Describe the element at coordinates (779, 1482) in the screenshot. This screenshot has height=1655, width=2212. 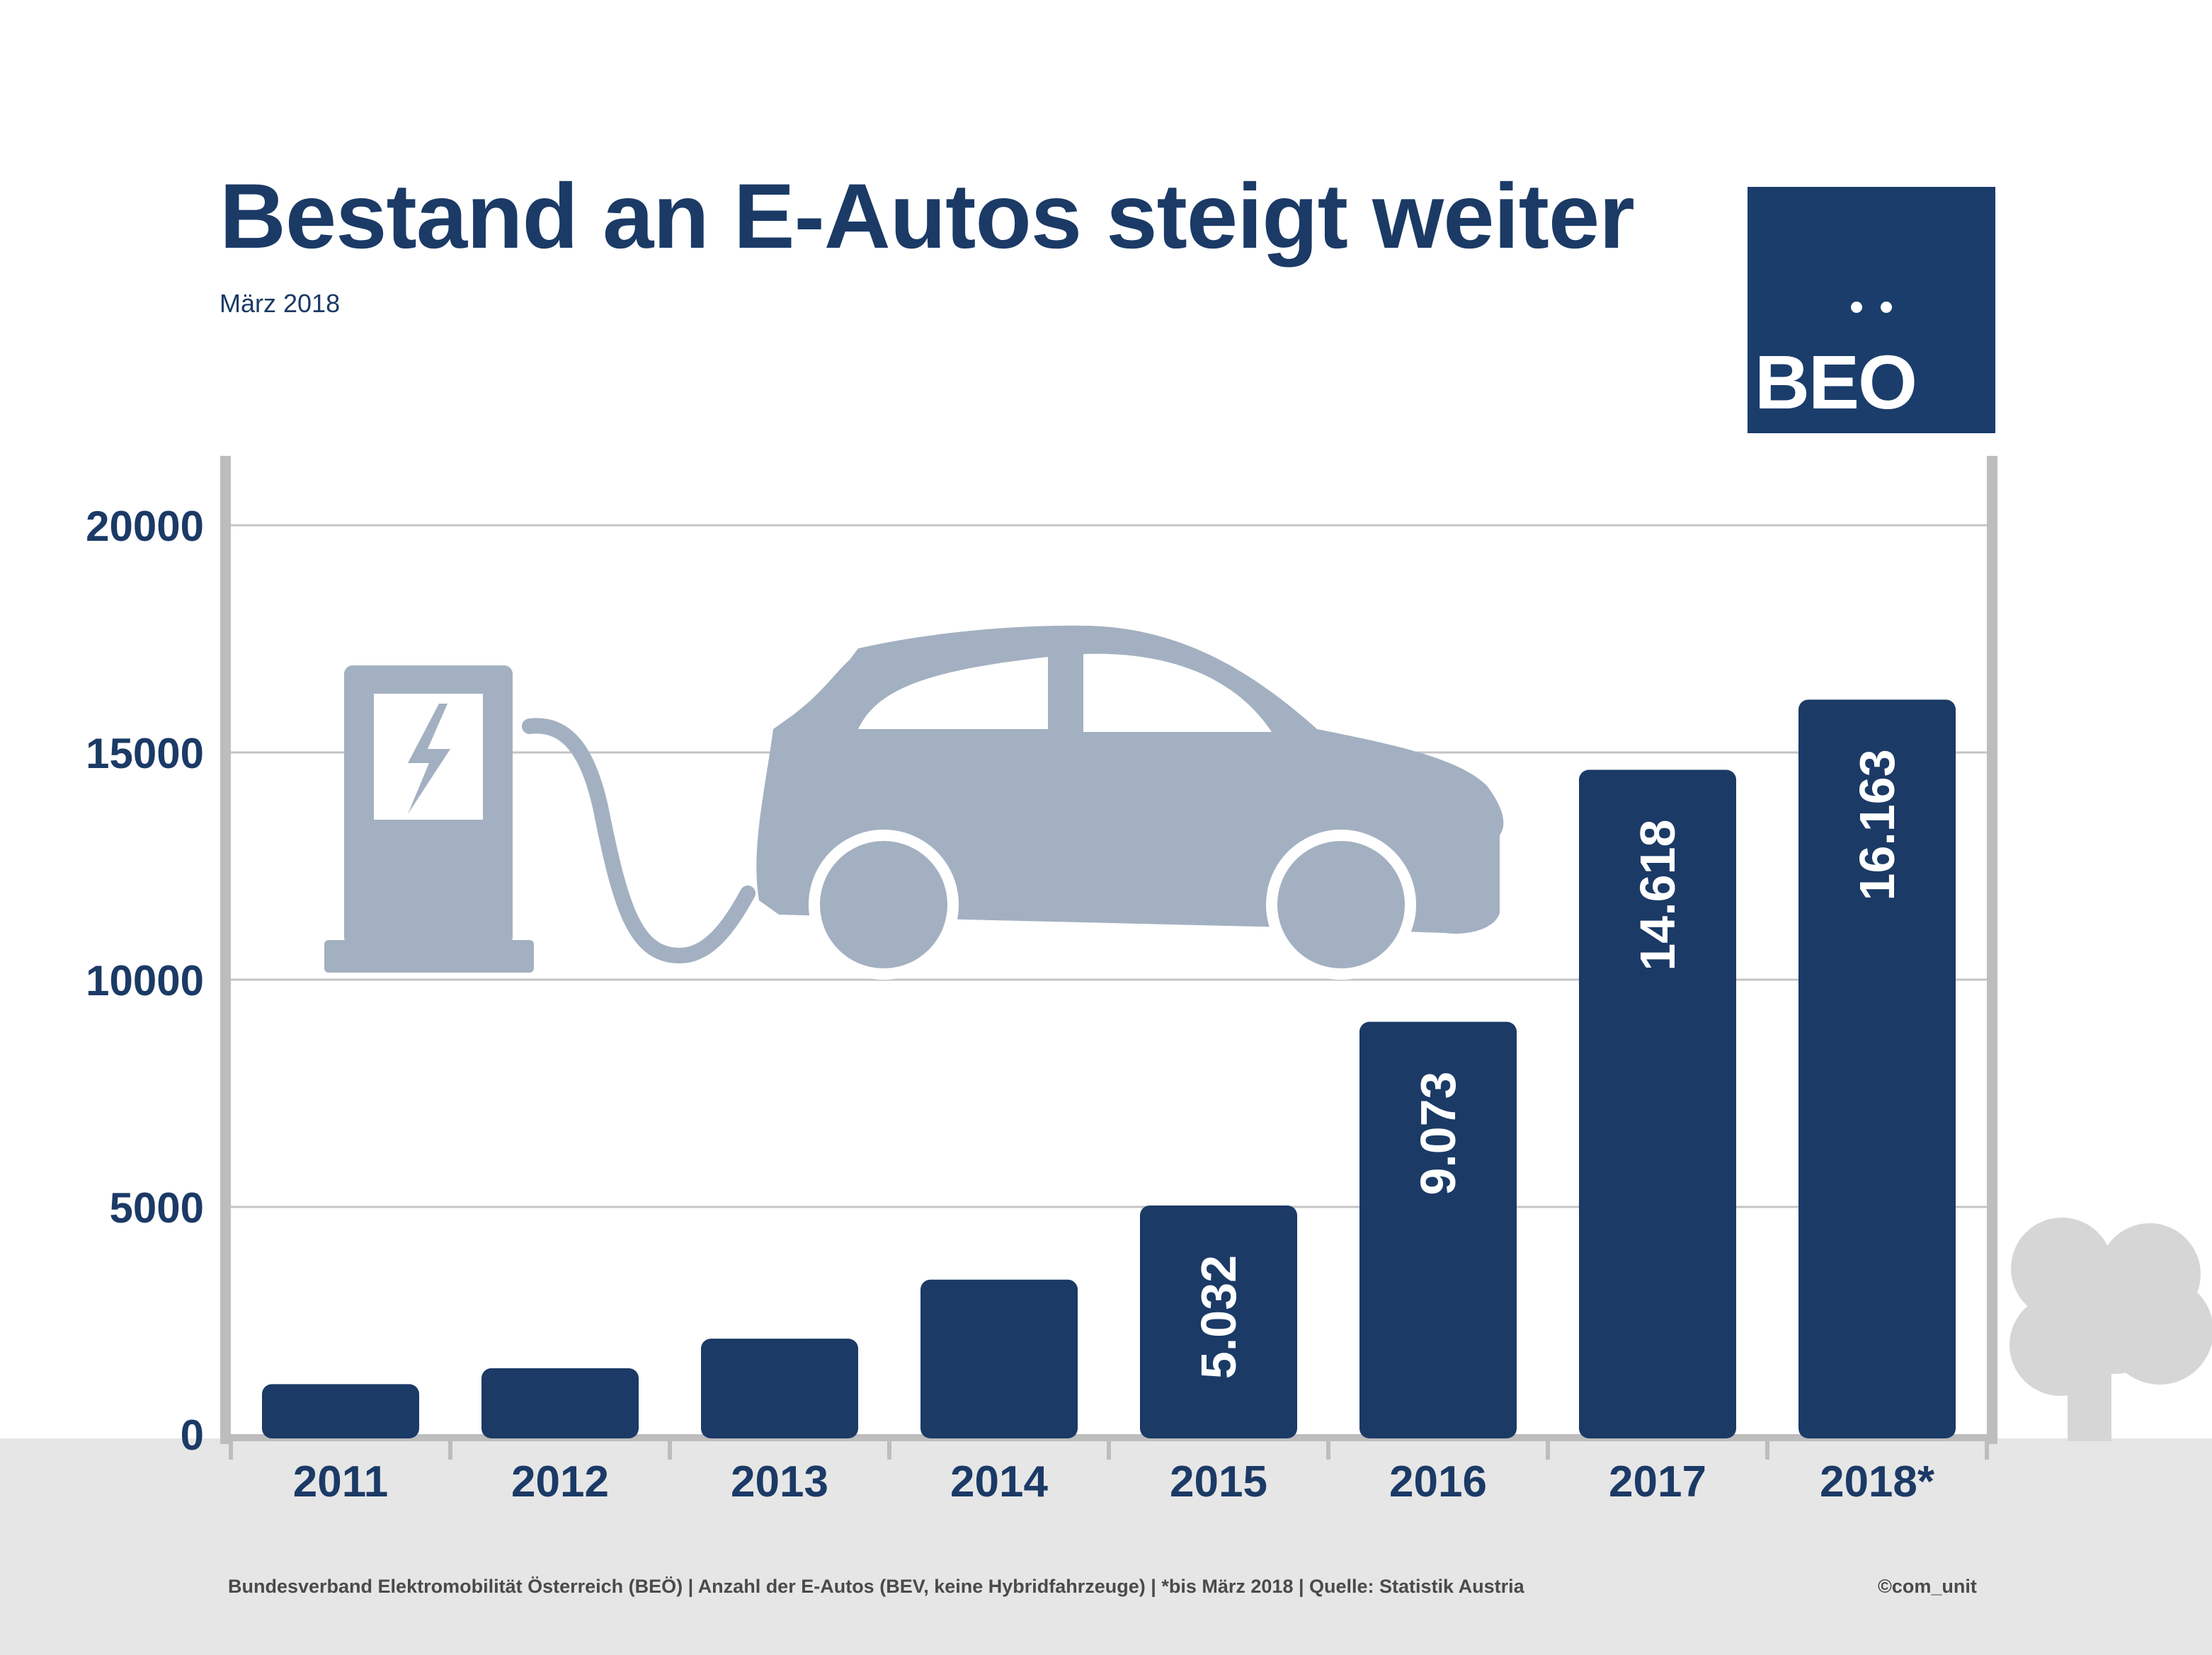
I see `x-tick-label: 2013` at that location.